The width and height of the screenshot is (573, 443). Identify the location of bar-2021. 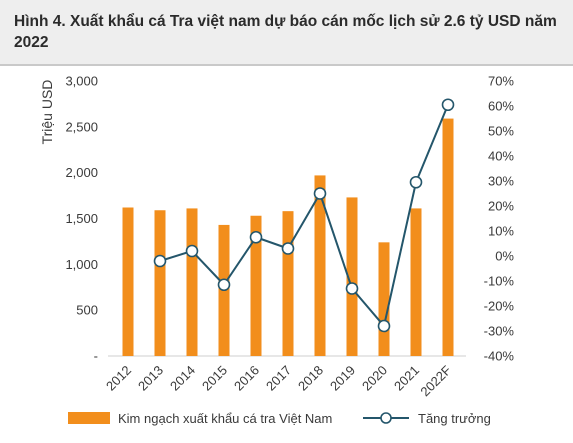
(416, 282).